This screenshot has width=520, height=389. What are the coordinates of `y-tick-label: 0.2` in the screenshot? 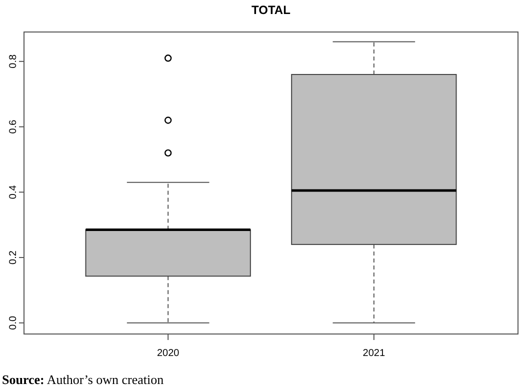 It's located at (13, 257).